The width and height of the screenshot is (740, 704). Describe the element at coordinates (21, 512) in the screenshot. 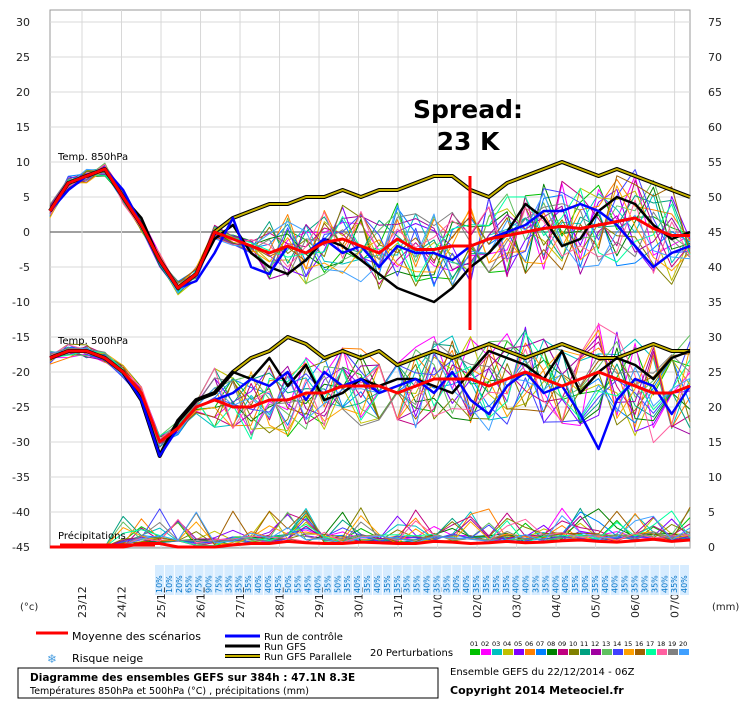

I see `y-left-tick-label: -40` at that location.